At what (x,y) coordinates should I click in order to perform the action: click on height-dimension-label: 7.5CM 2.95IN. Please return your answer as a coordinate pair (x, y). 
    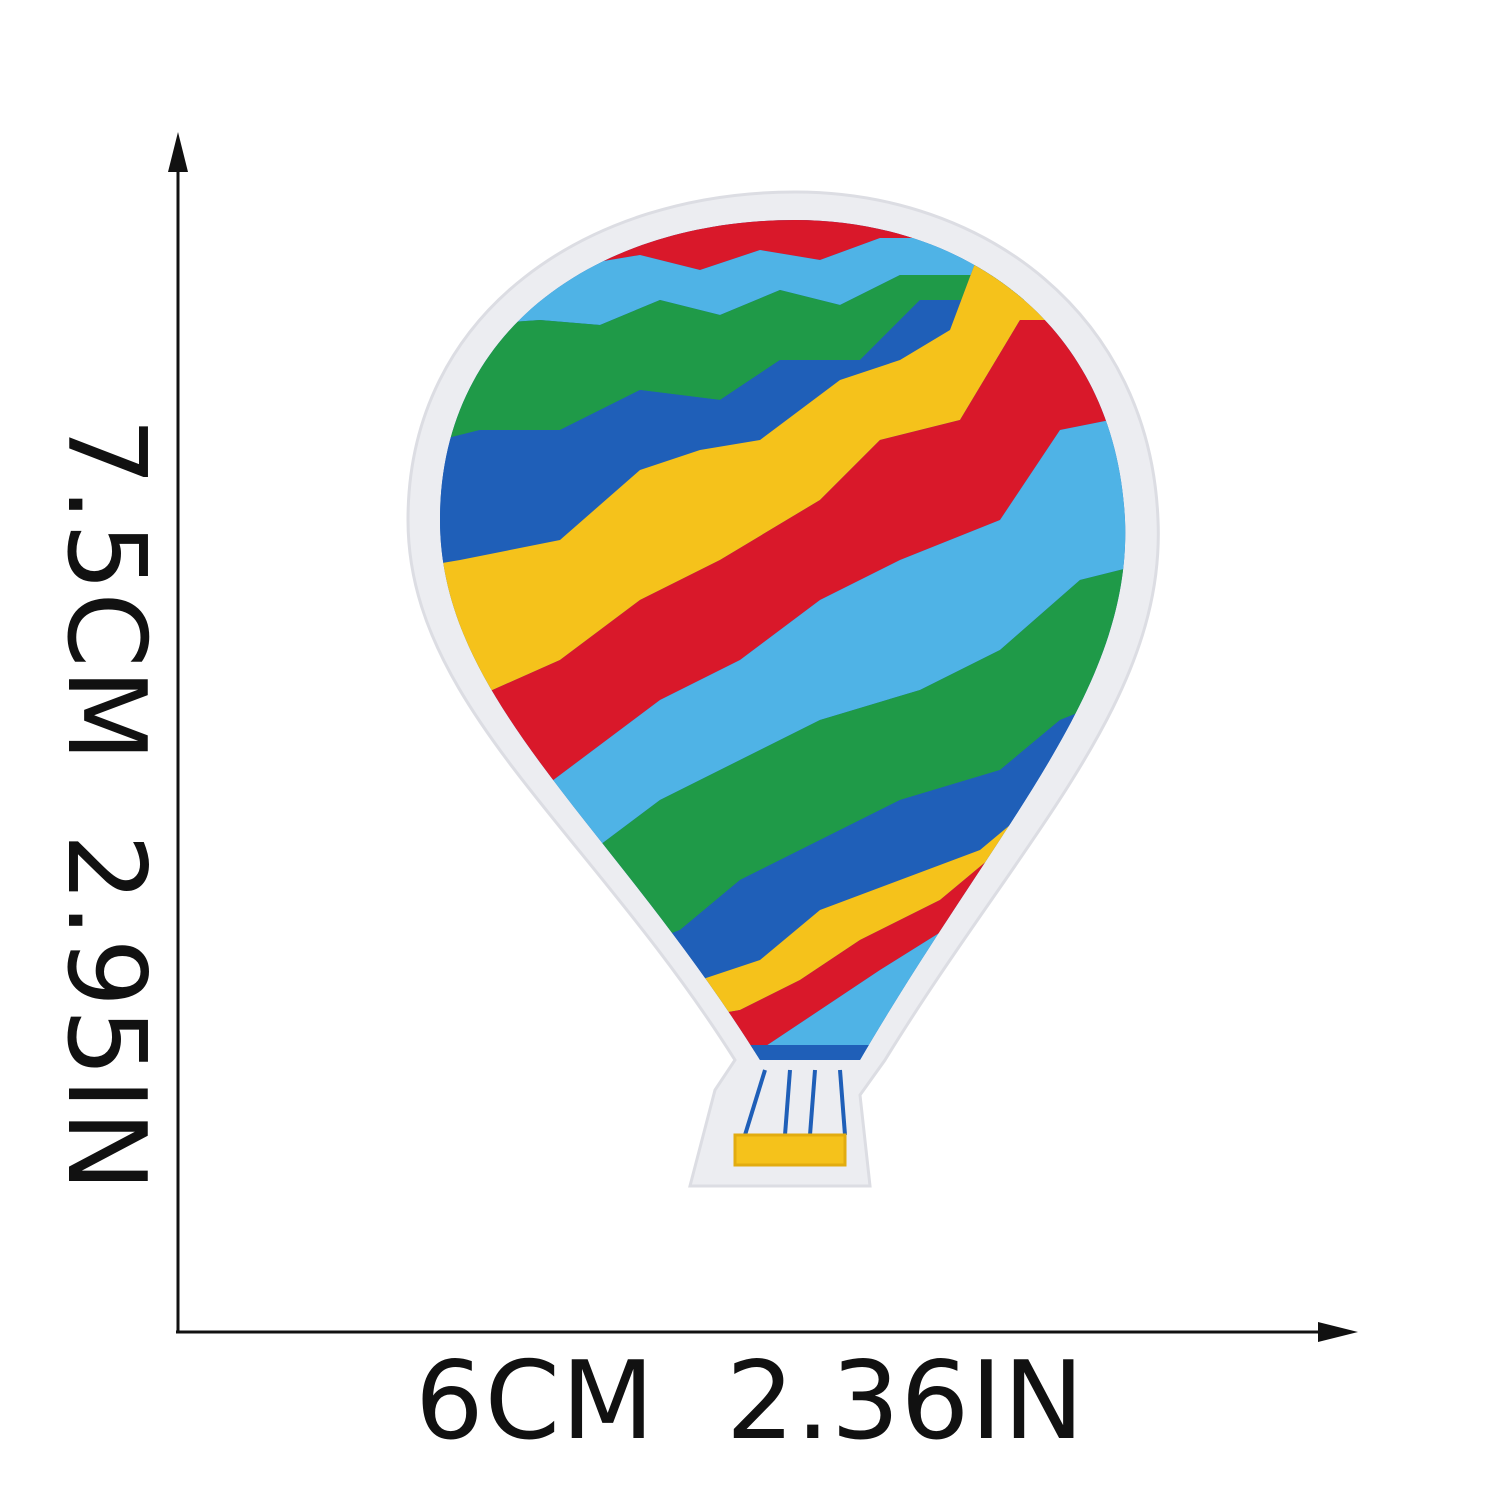
    Looking at the image, I should click on (105, 805).